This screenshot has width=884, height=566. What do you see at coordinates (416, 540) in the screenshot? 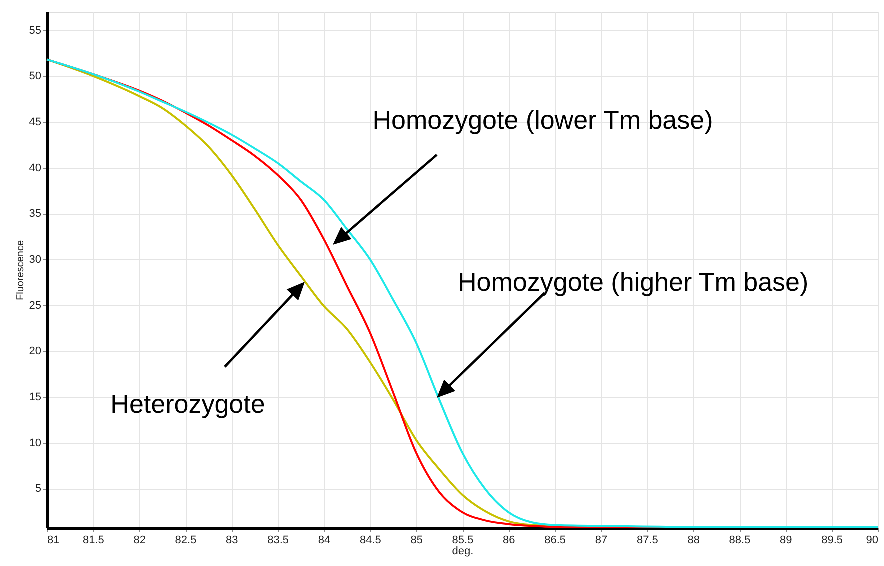
I see `x-tick-label: 85` at bounding box center [416, 540].